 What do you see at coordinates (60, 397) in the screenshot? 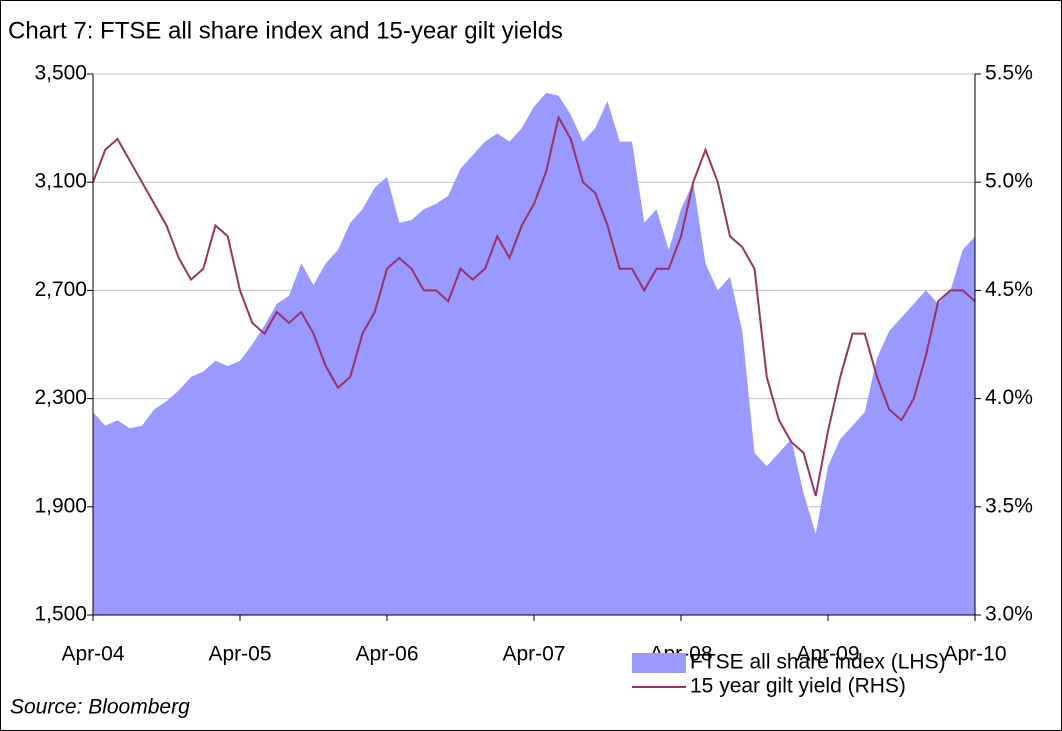
I see `y-tick-label: 2,300` at bounding box center [60, 397].